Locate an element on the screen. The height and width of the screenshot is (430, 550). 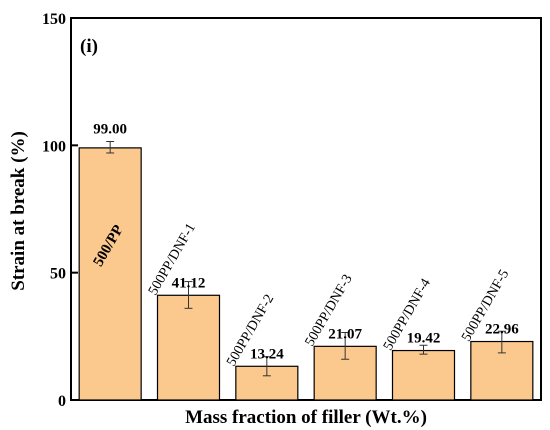
y-axis-ticks: 0 50 100 150 is located at coordinates (60, 210).